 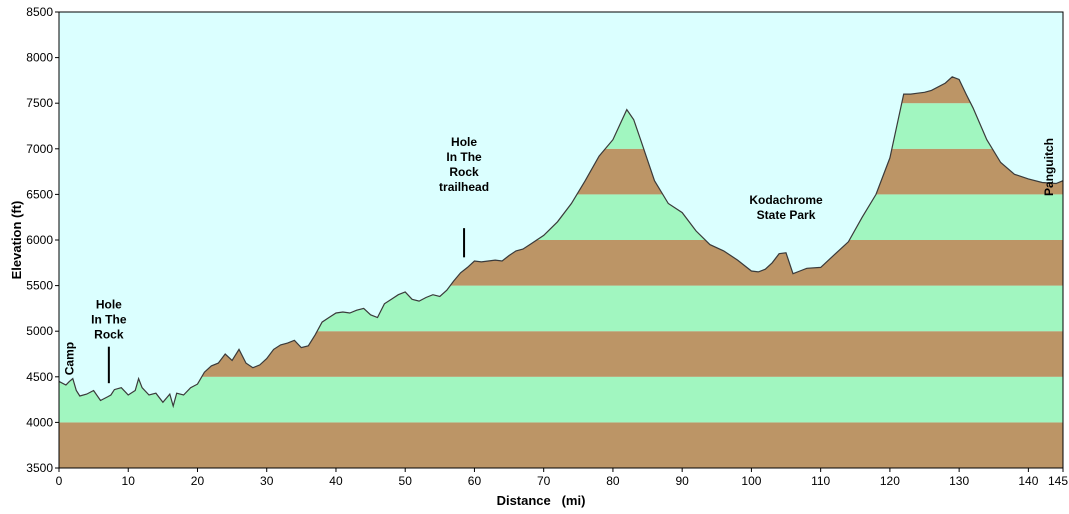 I want to click on x-tick-label: 110, so click(x=820, y=481).